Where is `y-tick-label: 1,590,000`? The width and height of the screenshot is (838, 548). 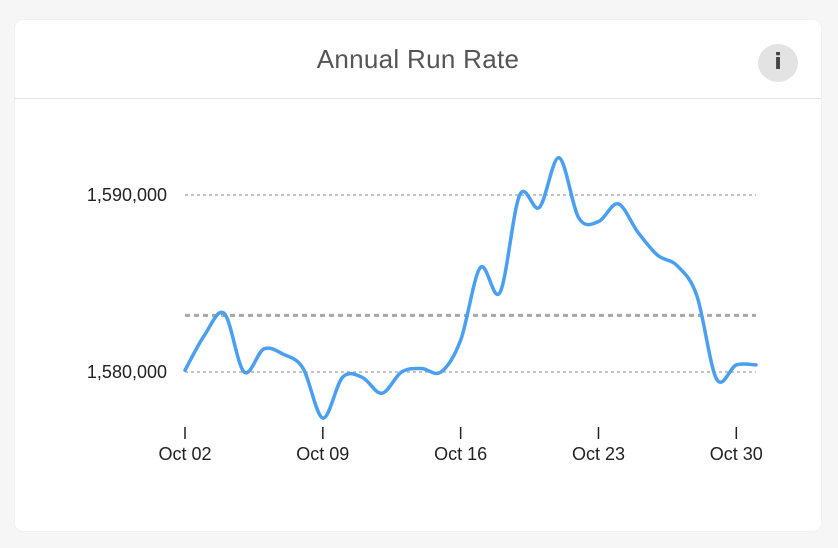
y-tick-label: 1,590,000 is located at coordinates (127, 195).